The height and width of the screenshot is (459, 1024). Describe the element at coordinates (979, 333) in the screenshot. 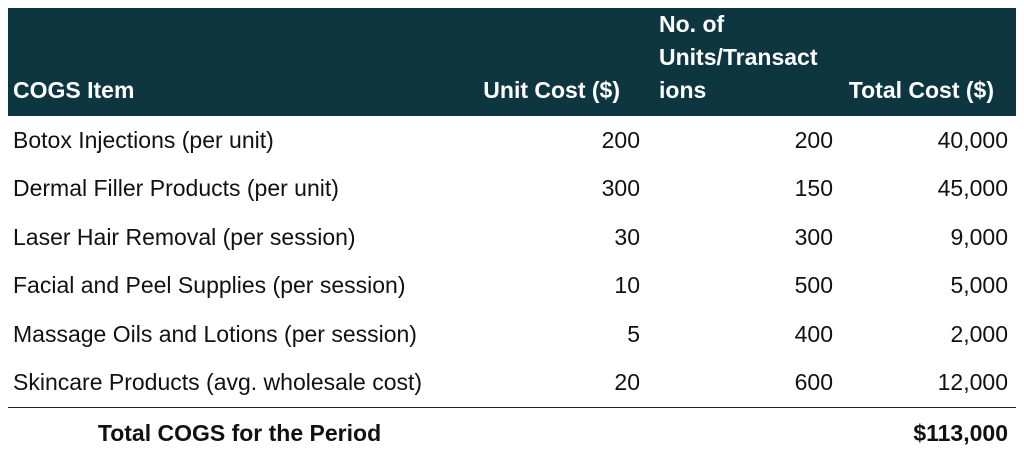

I see `row-total-cost: 2,000` at that location.